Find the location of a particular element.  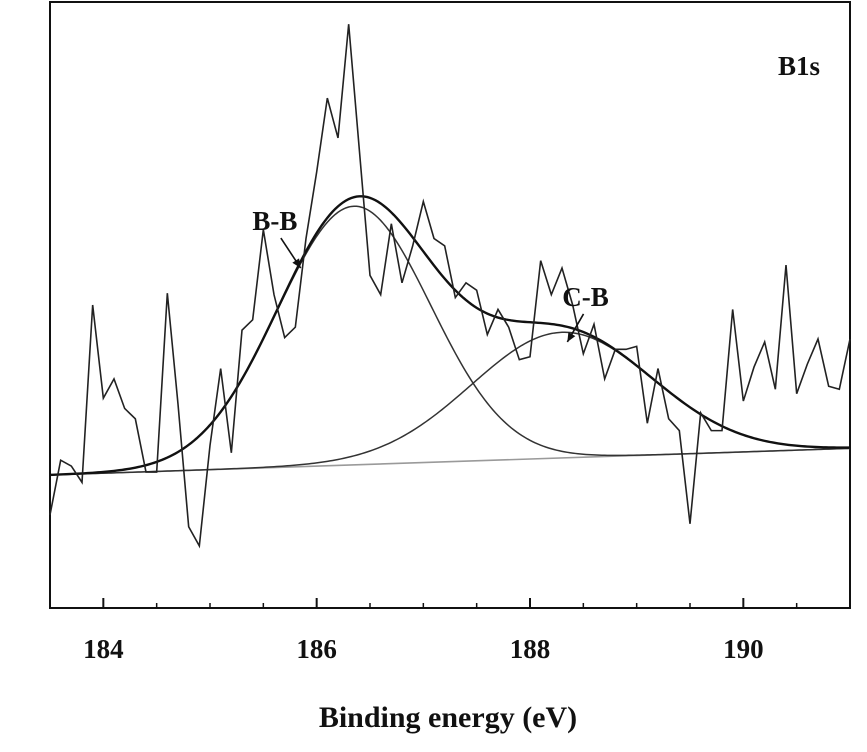

panel-label: B1s is located at coordinates (799, 66).